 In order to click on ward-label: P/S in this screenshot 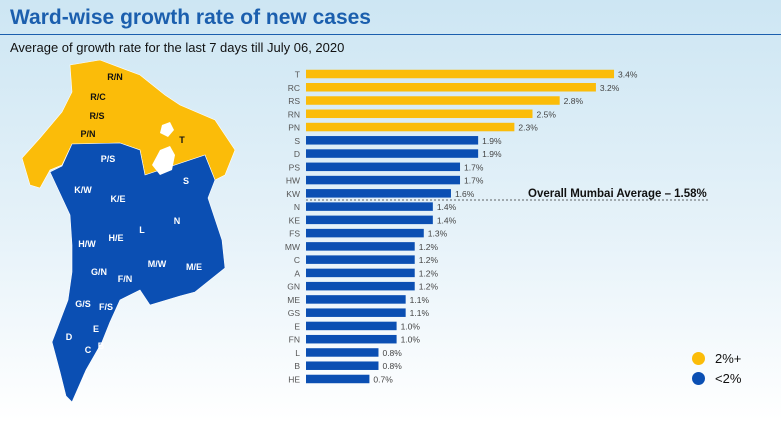, I will do `click(108, 159)`.